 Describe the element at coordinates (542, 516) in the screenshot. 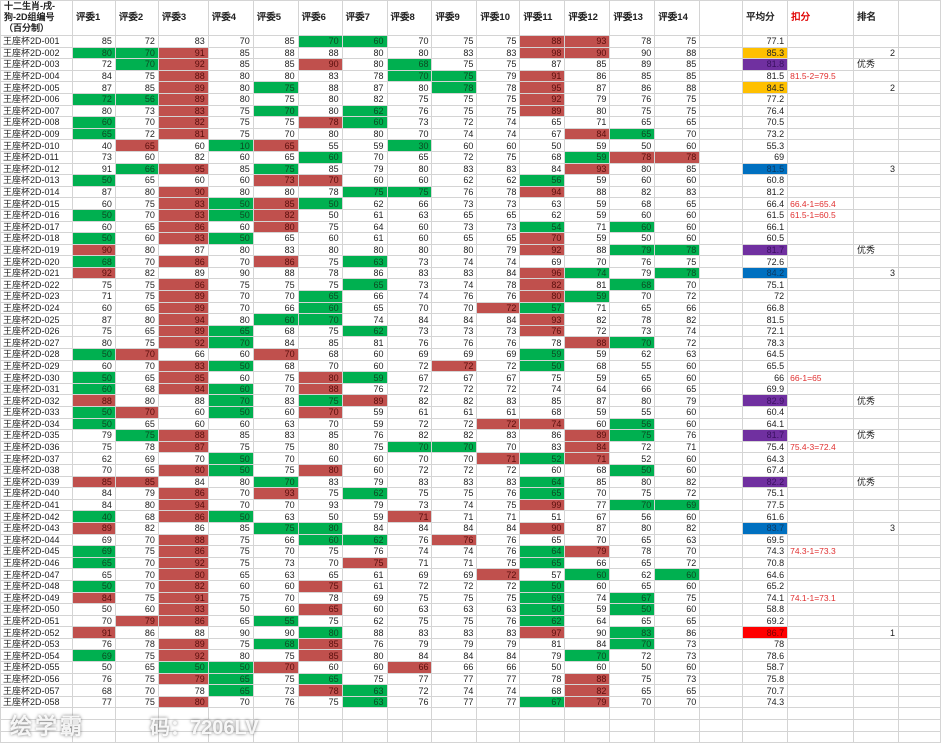

I see `score-cell: 51` at that location.